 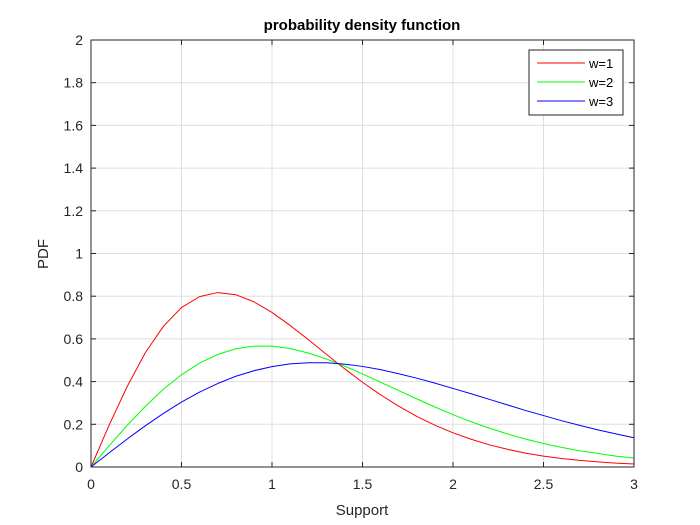 I want to click on x-tick-label: 1.5, so click(x=363, y=484).